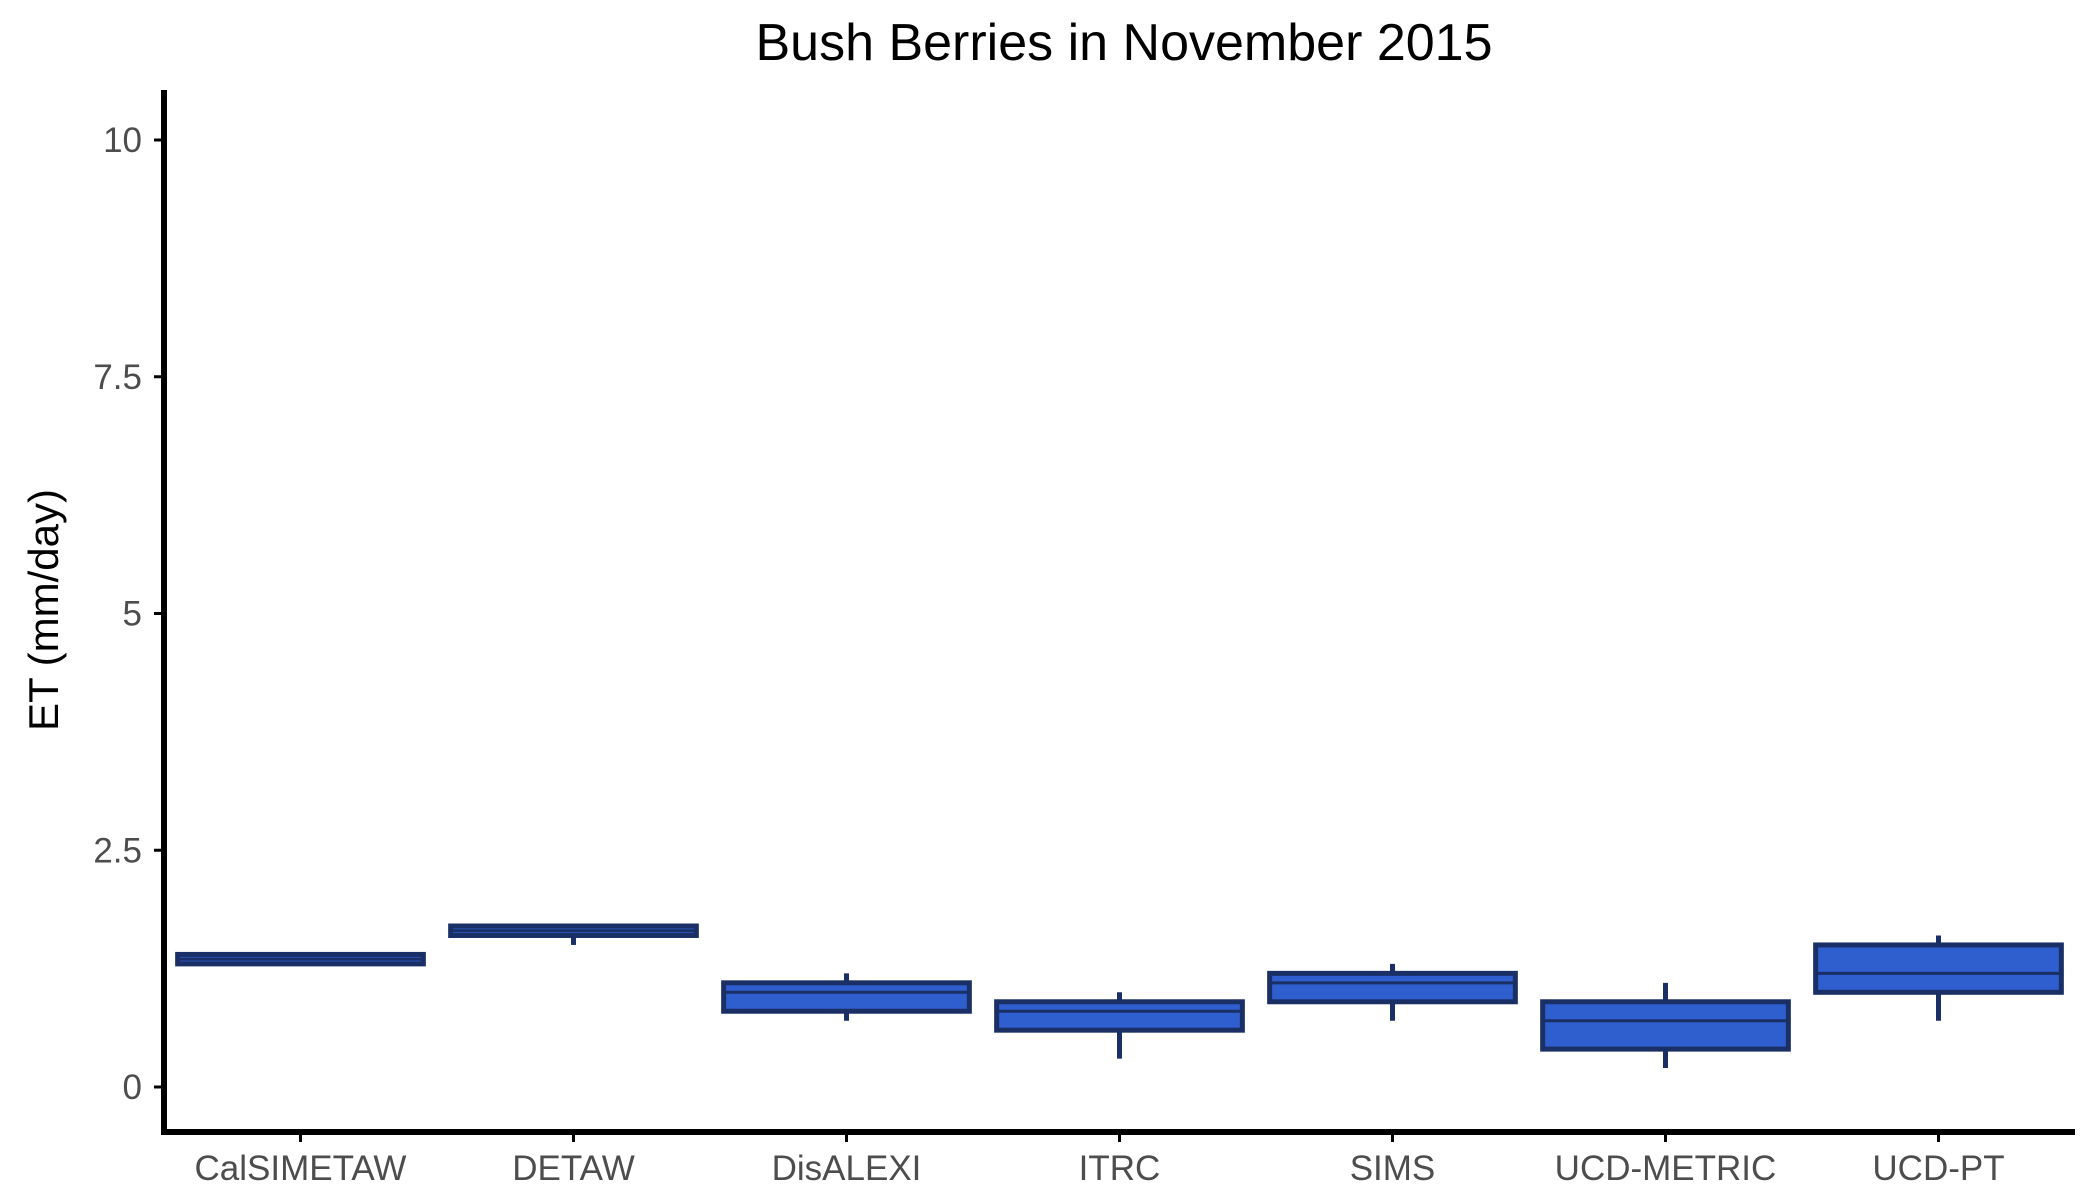  Describe the element at coordinates (573, 1168) in the screenshot. I see `x-tick-label: DETAW` at that location.